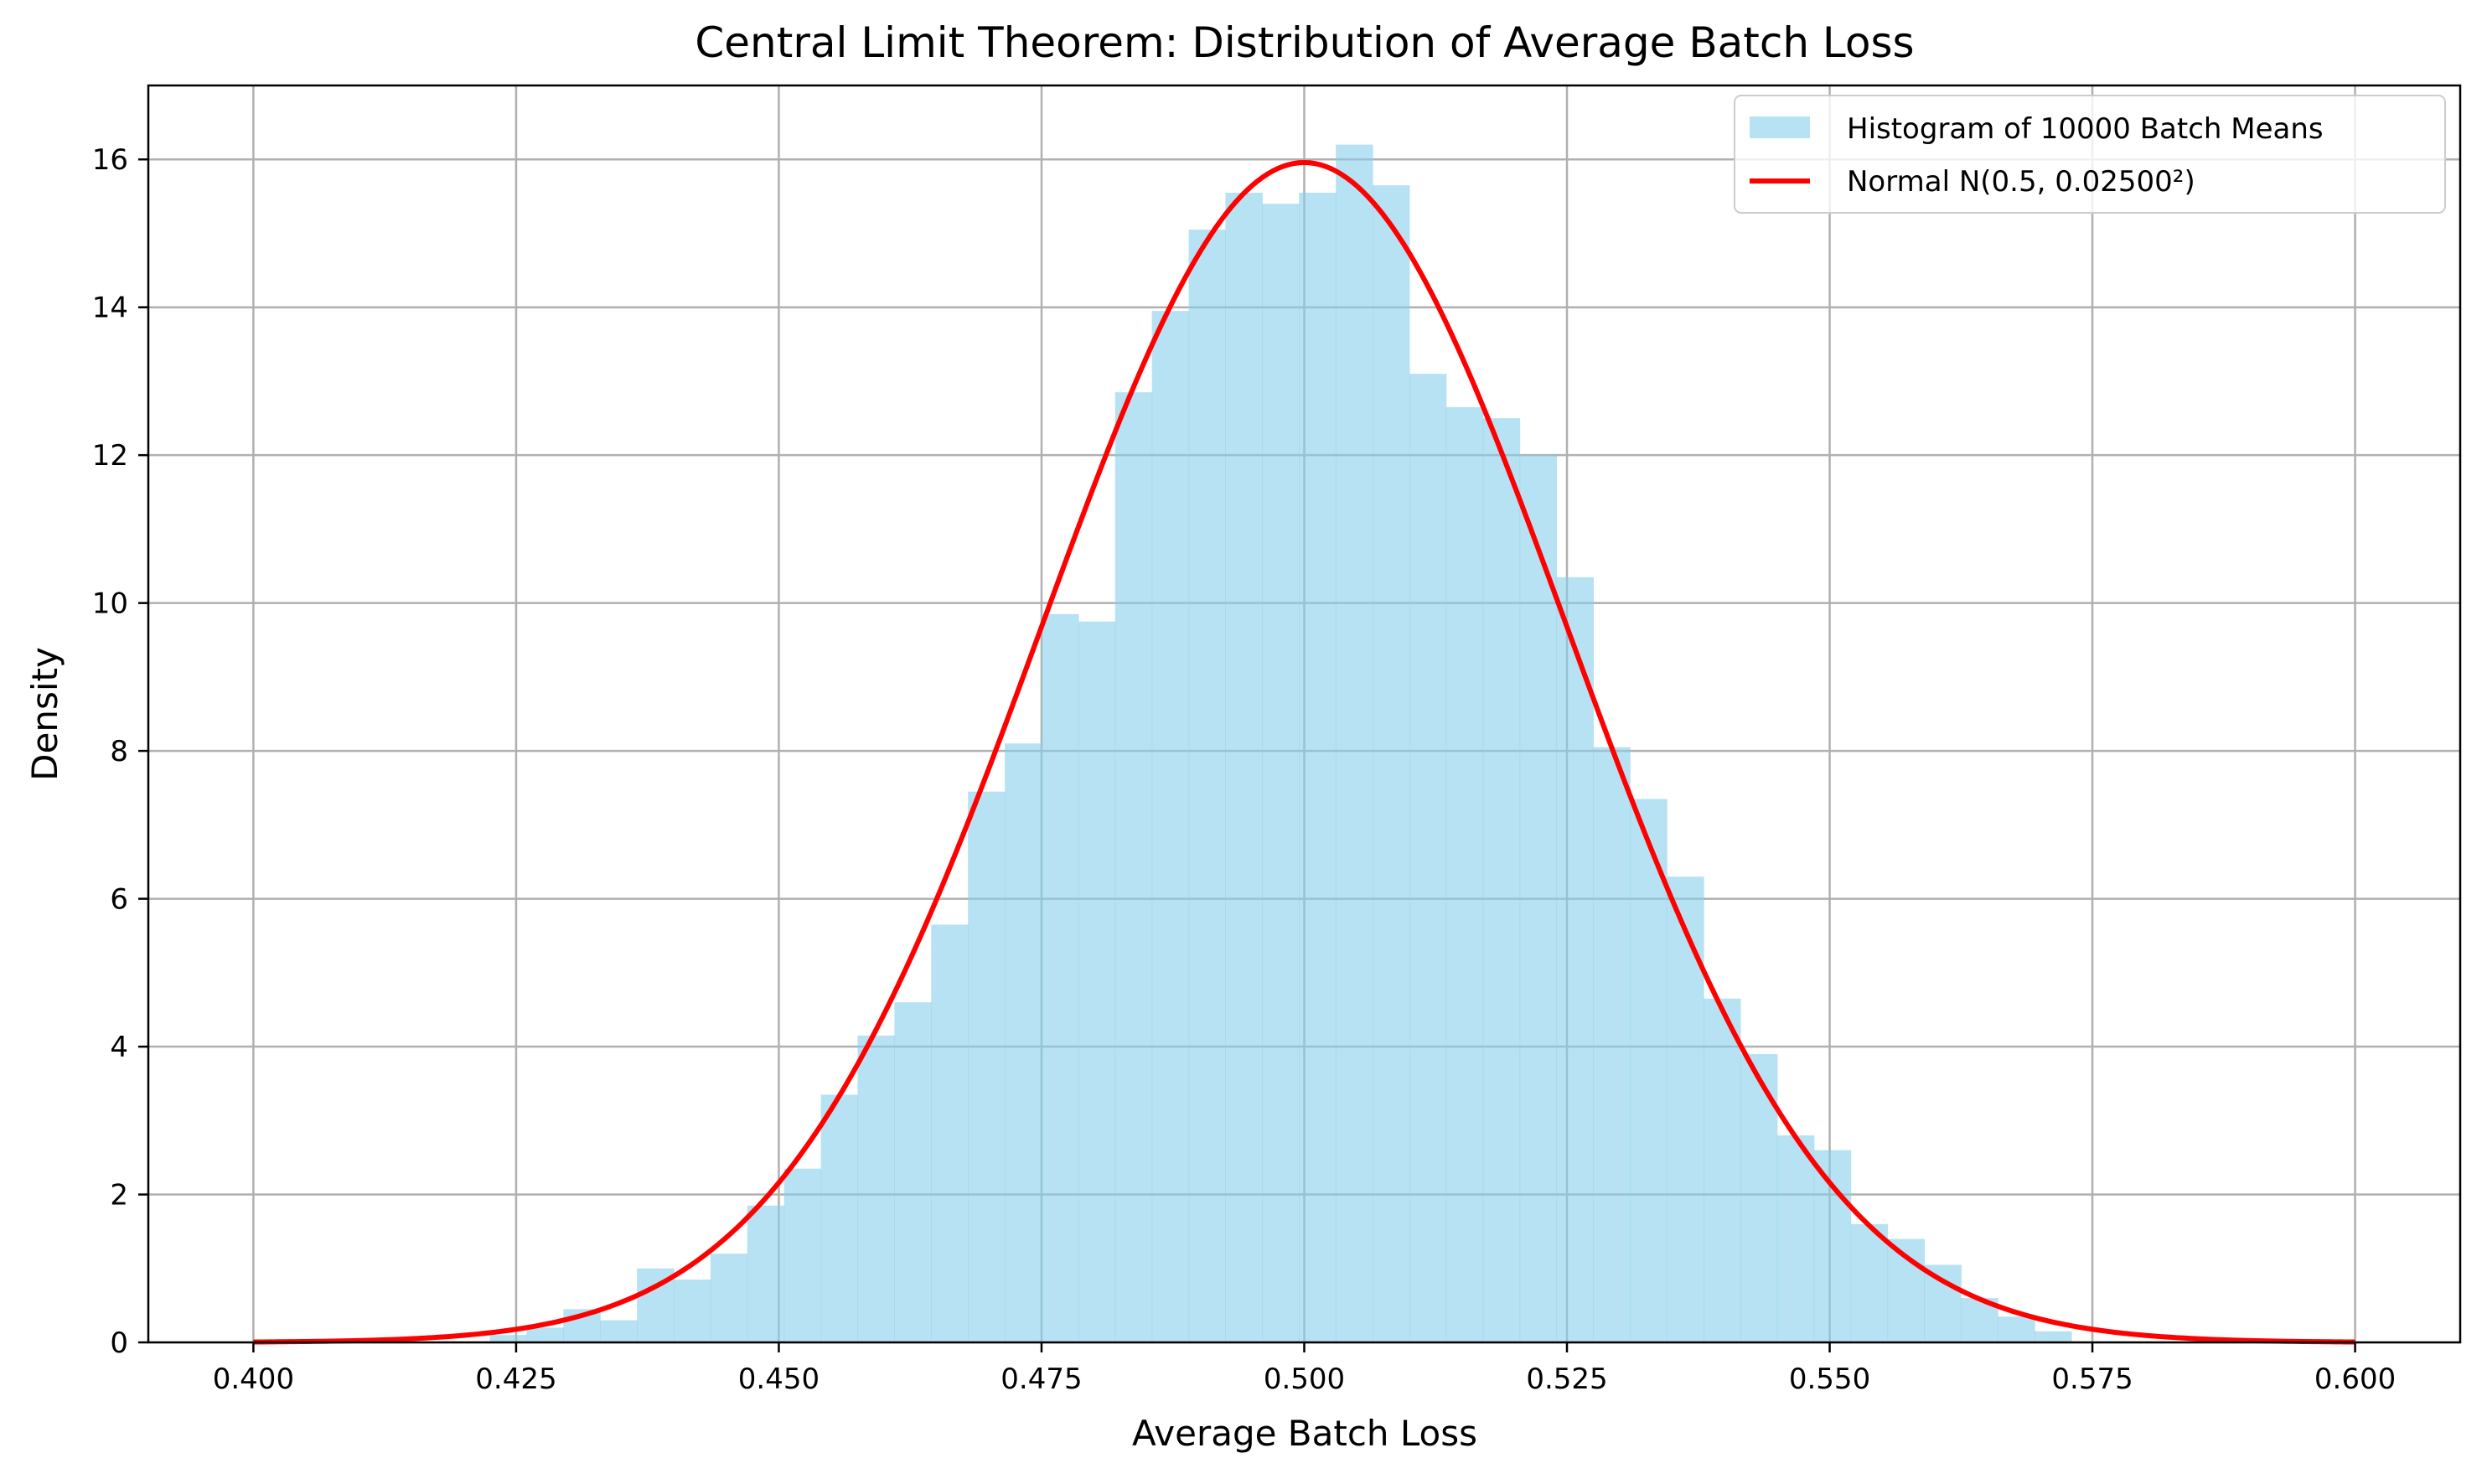 This screenshot has width=2487, height=1484. I want to click on legend-histogram-swatch, so click(1780, 127).